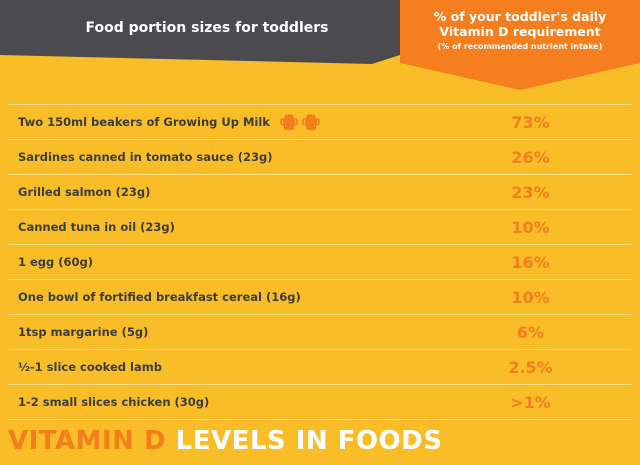  Describe the element at coordinates (145, 157) in the screenshot. I see `food-label: Sardines canned in tomato sauce (23g)` at that location.